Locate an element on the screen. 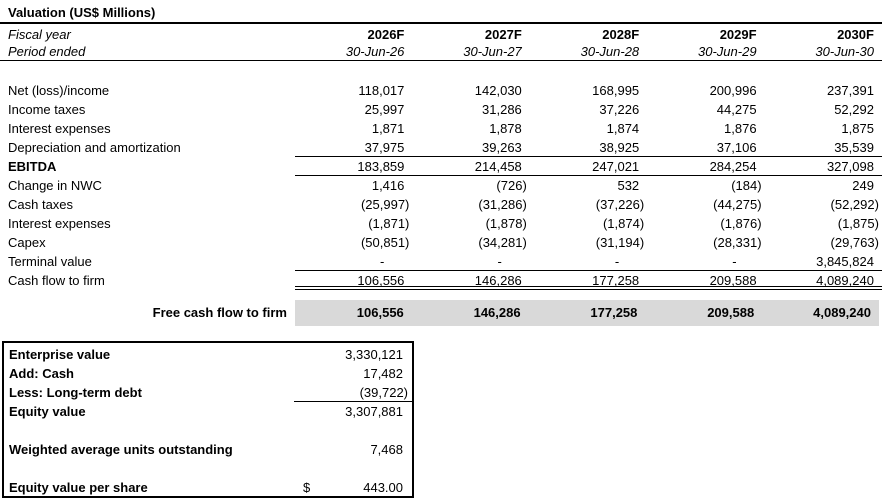  value-cell: 247,021 is located at coordinates (616, 166).